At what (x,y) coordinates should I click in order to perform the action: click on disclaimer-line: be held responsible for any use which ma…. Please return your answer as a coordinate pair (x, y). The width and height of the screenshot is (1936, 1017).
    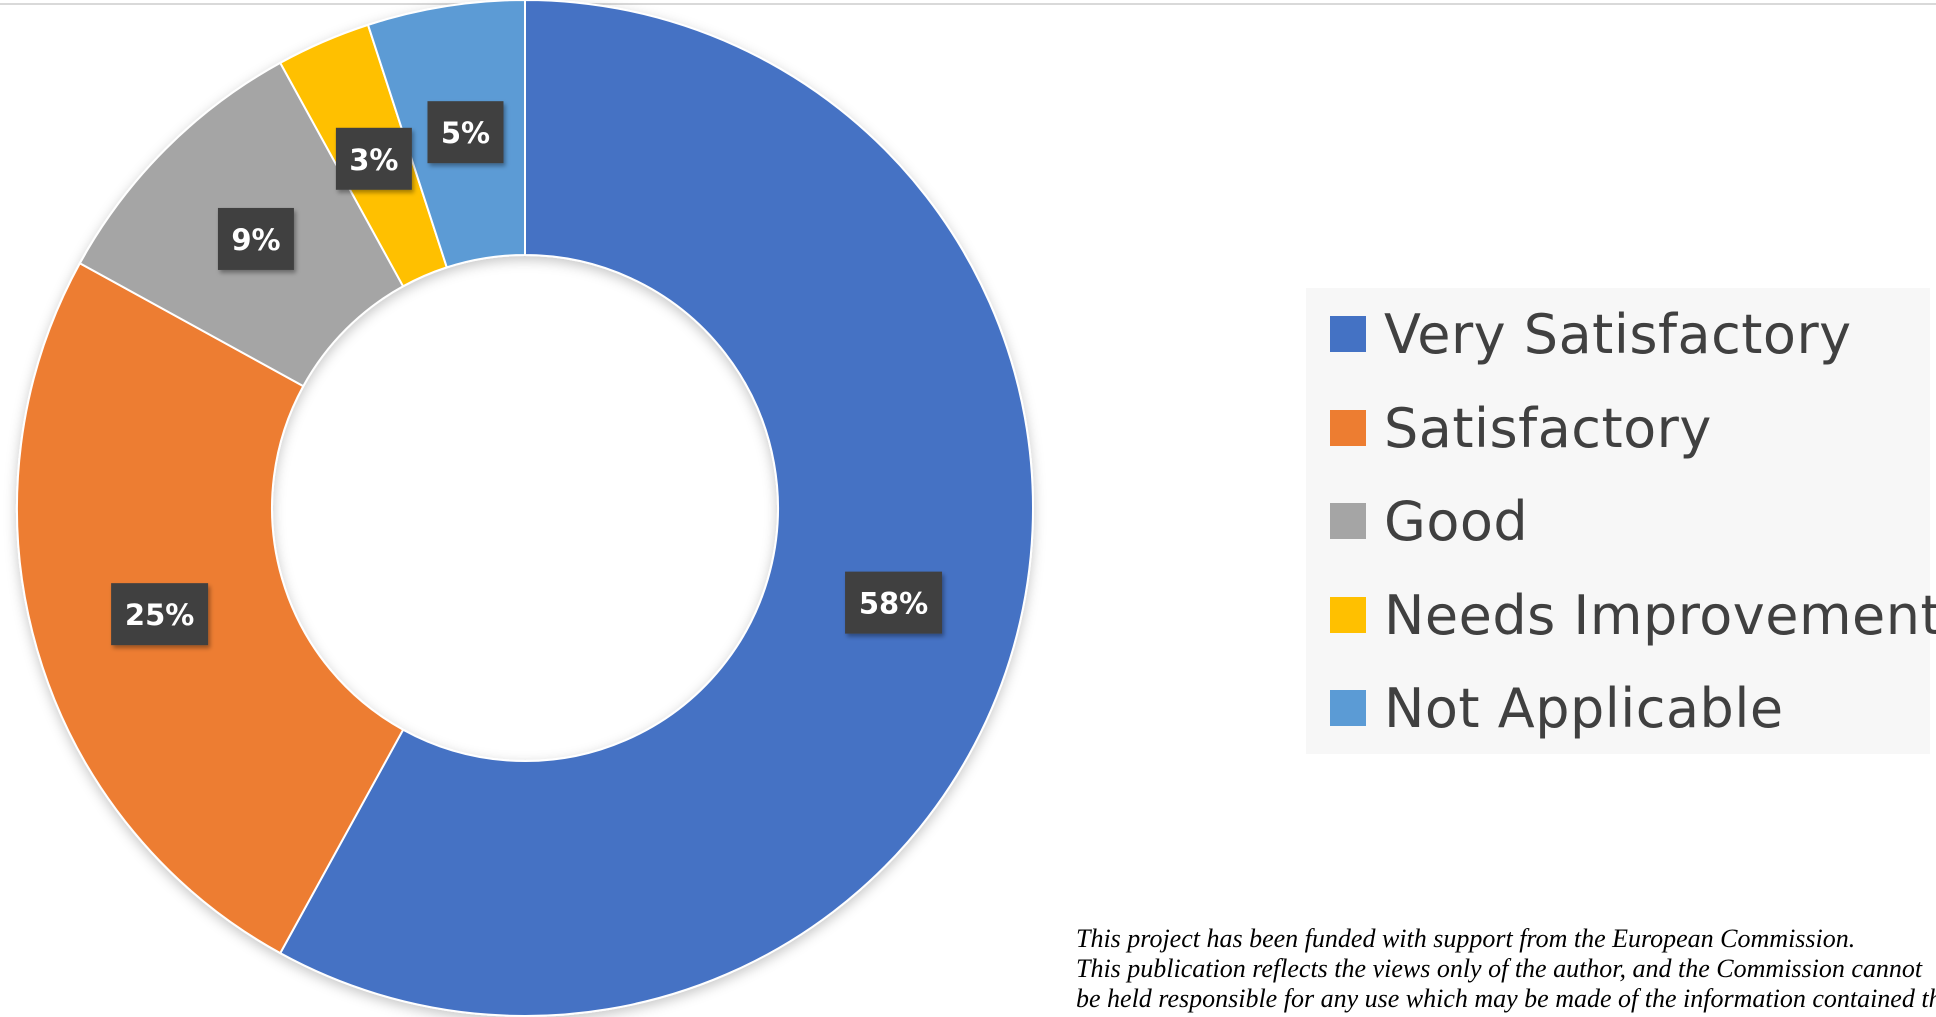
    Looking at the image, I should click on (1506, 998).